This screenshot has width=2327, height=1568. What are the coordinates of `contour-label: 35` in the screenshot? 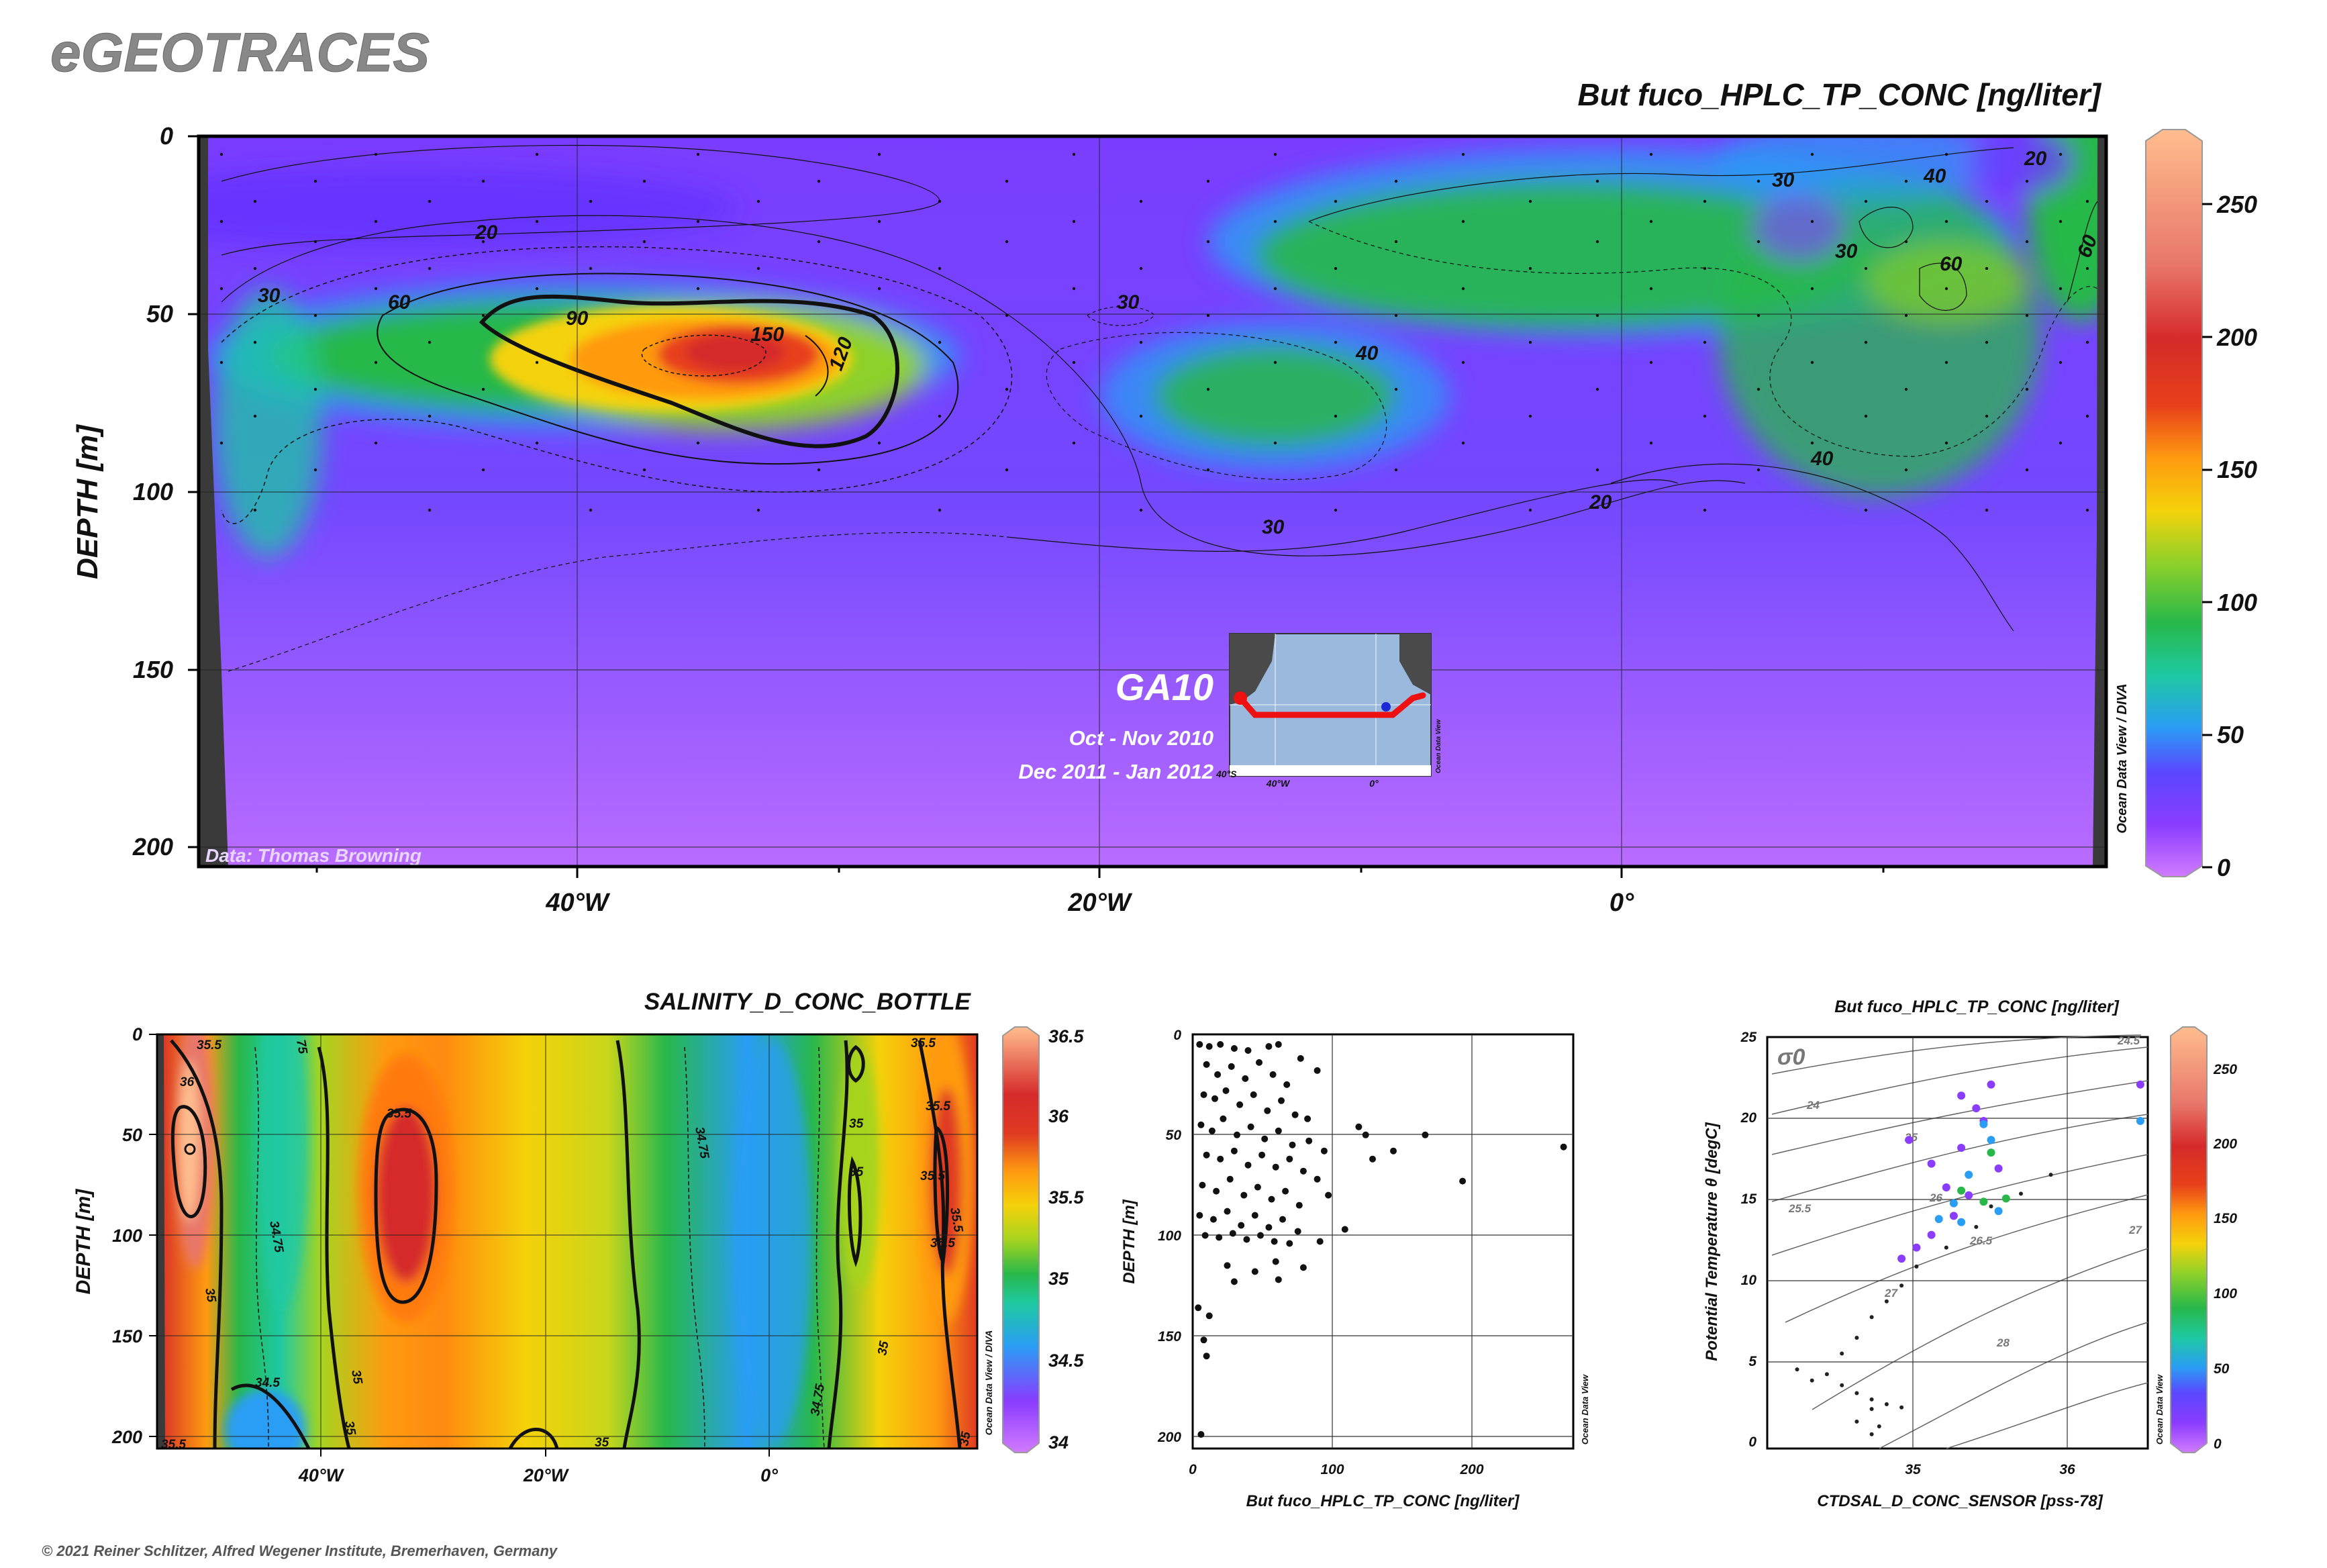 It's located at (210, 1295).